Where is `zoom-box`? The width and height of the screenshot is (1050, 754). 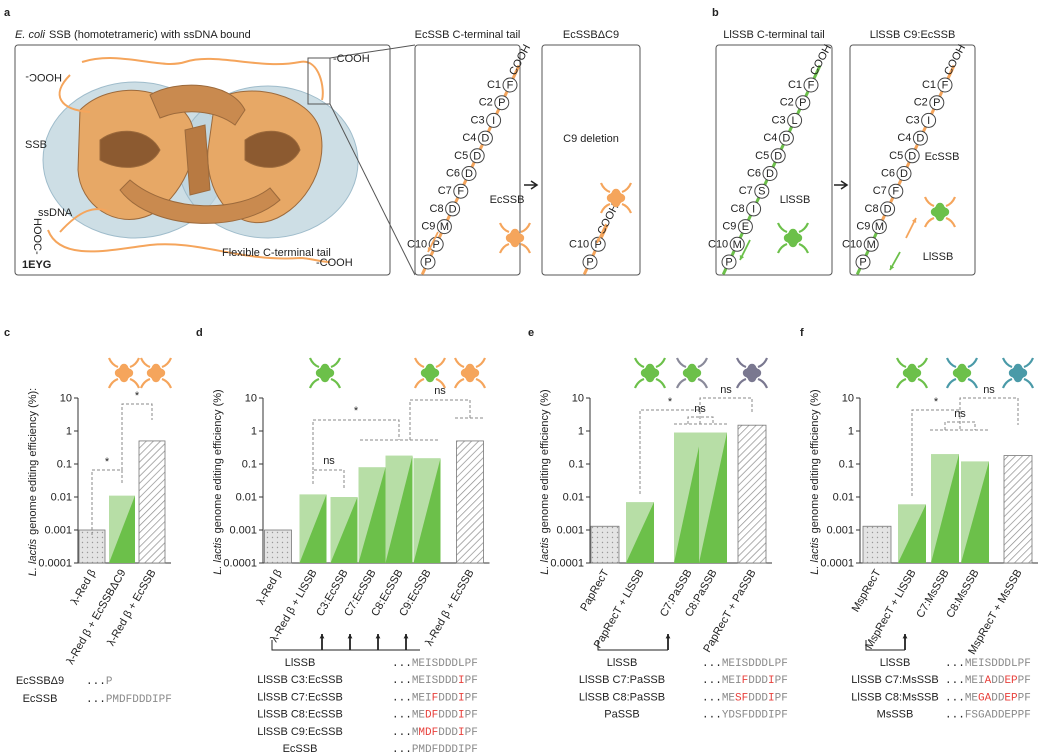 zoom-box is located at coordinates (319, 81).